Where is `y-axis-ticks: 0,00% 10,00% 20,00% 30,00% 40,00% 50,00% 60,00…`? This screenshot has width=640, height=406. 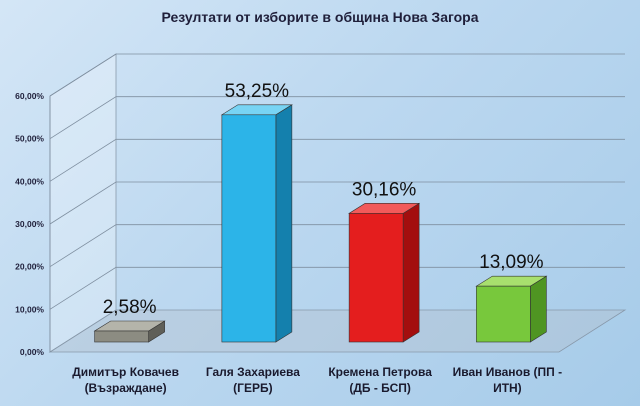
y-axis-ticks: 0,00% 10,00% 20,00% 30,00% 40,00% 50,00% 60,00… is located at coordinates (29, 224).